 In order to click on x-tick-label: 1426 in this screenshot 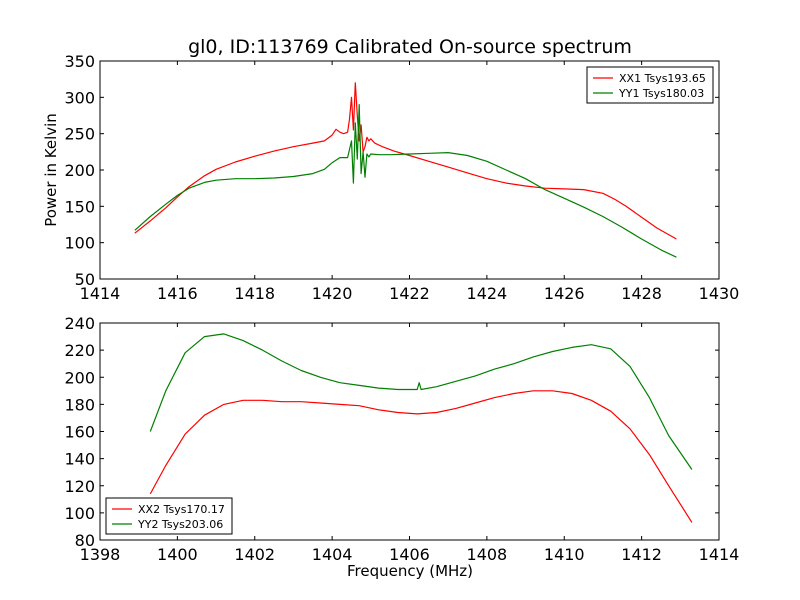, I will do `click(564, 293)`.